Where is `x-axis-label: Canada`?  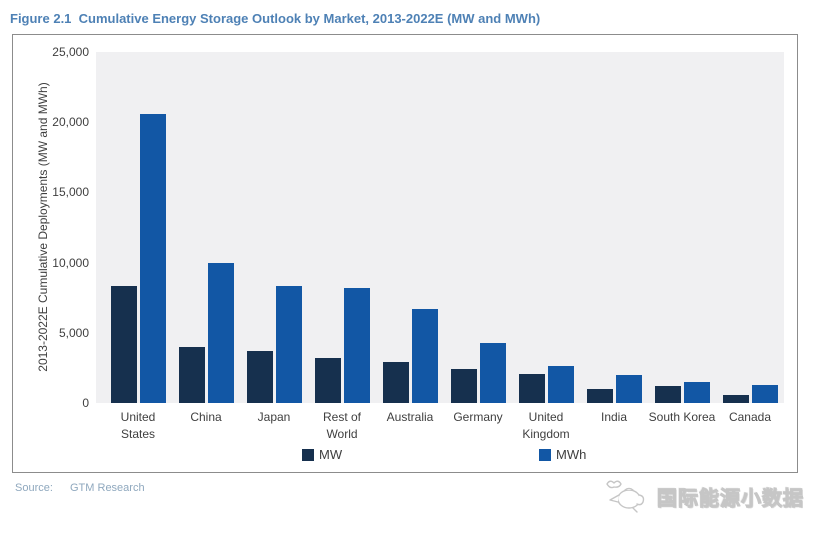 x-axis-label: Canada is located at coordinates (750, 417).